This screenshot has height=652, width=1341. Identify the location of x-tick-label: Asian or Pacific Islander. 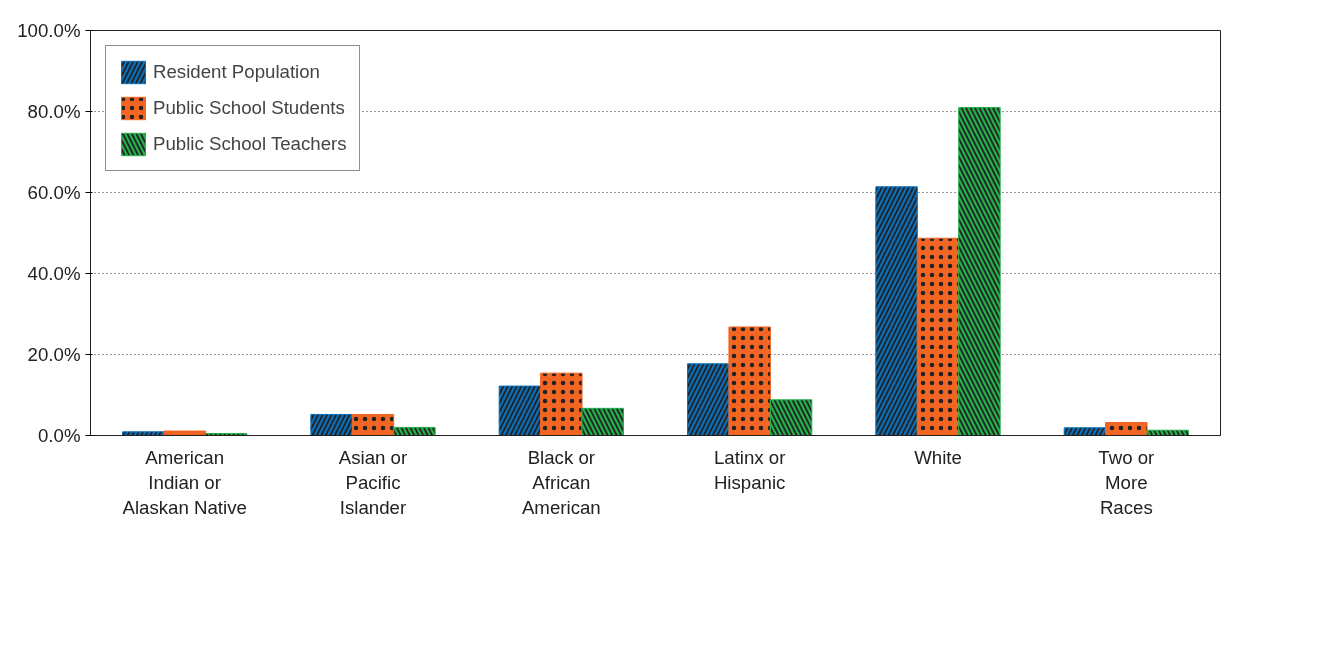
(373, 482).